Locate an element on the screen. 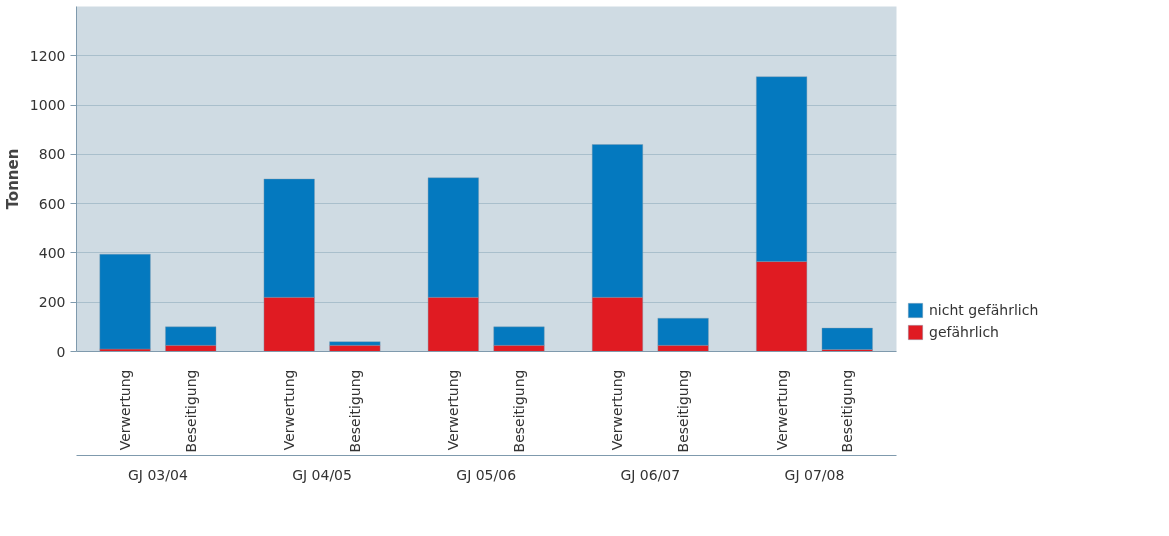 Image resolution: width=1169 pixels, height=536 pixels. text: GJ 03/04 is located at coordinates (158, 474).